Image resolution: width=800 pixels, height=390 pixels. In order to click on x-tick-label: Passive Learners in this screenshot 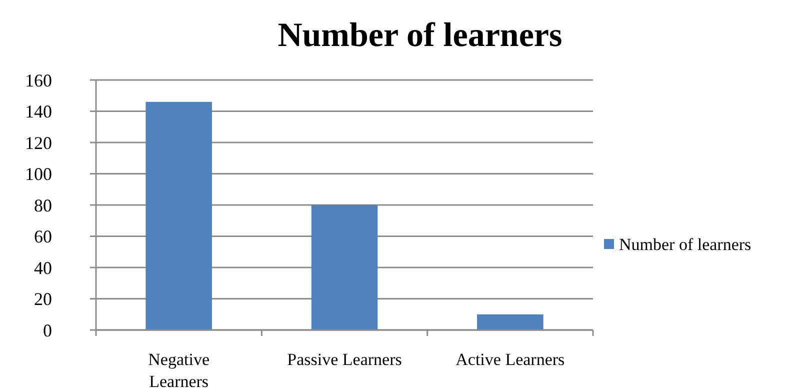, I will do `click(344, 359)`.